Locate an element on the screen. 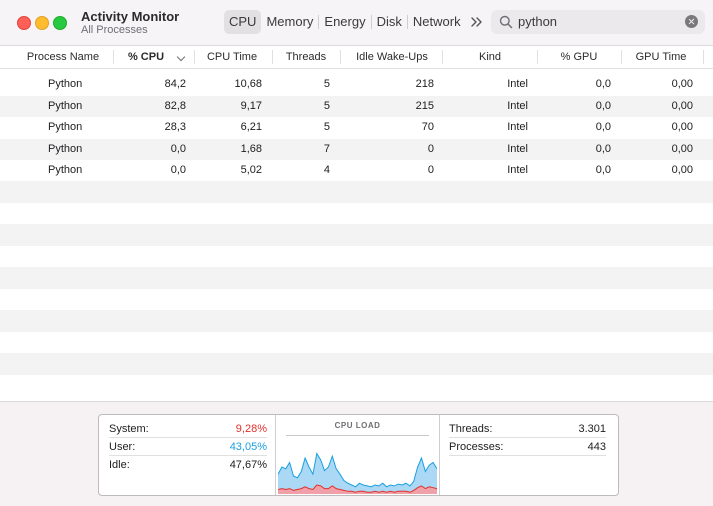 This screenshot has width=713, height=506. chevron-double-right-icon is located at coordinates (477, 22).